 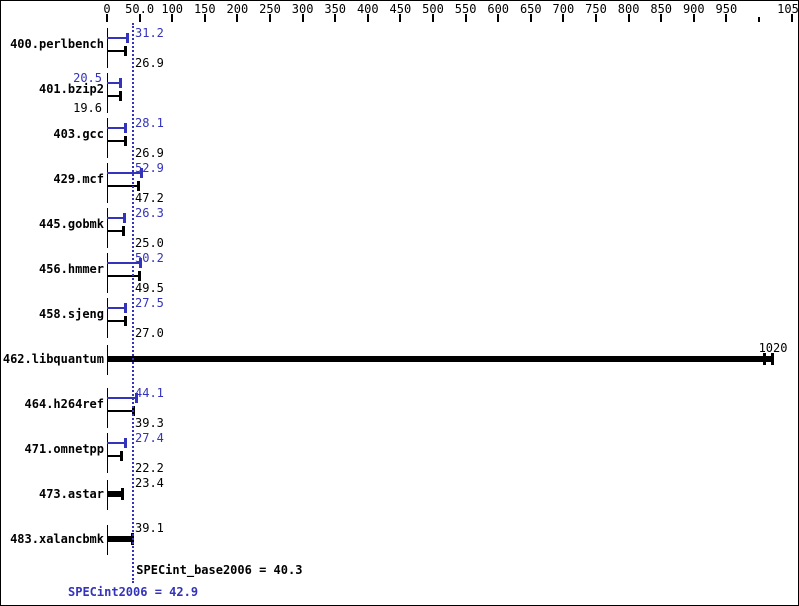 What do you see at coordinates (64, 404) in the screenshot?
I see `benchmark-label: 464.h264ref` at bounding box center [64, 404].